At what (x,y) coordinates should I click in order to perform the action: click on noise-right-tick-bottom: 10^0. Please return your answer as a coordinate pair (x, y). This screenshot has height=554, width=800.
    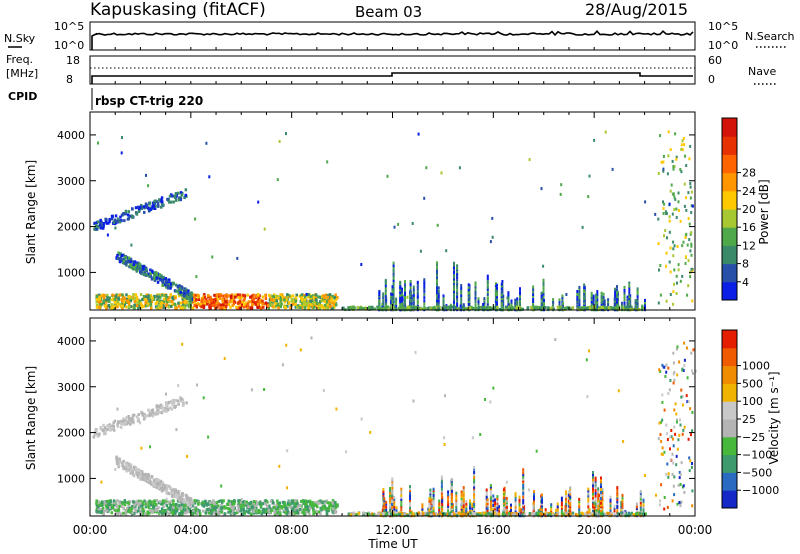
    Looking at the image, I should click on (723, 45).